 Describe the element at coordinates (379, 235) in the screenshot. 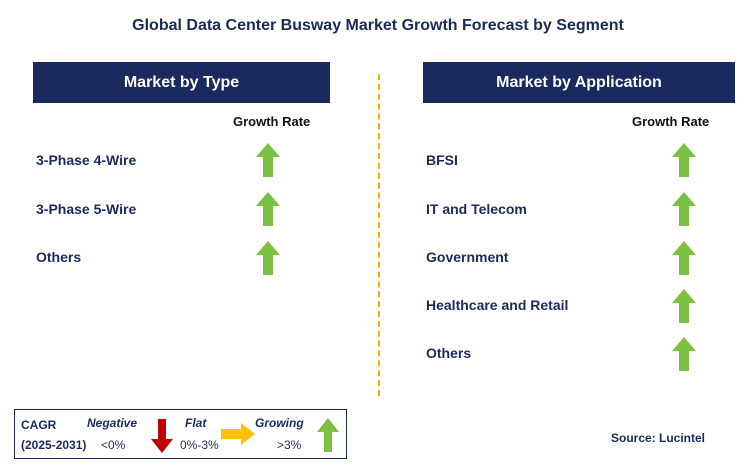

I see `panel-divider` at that location.